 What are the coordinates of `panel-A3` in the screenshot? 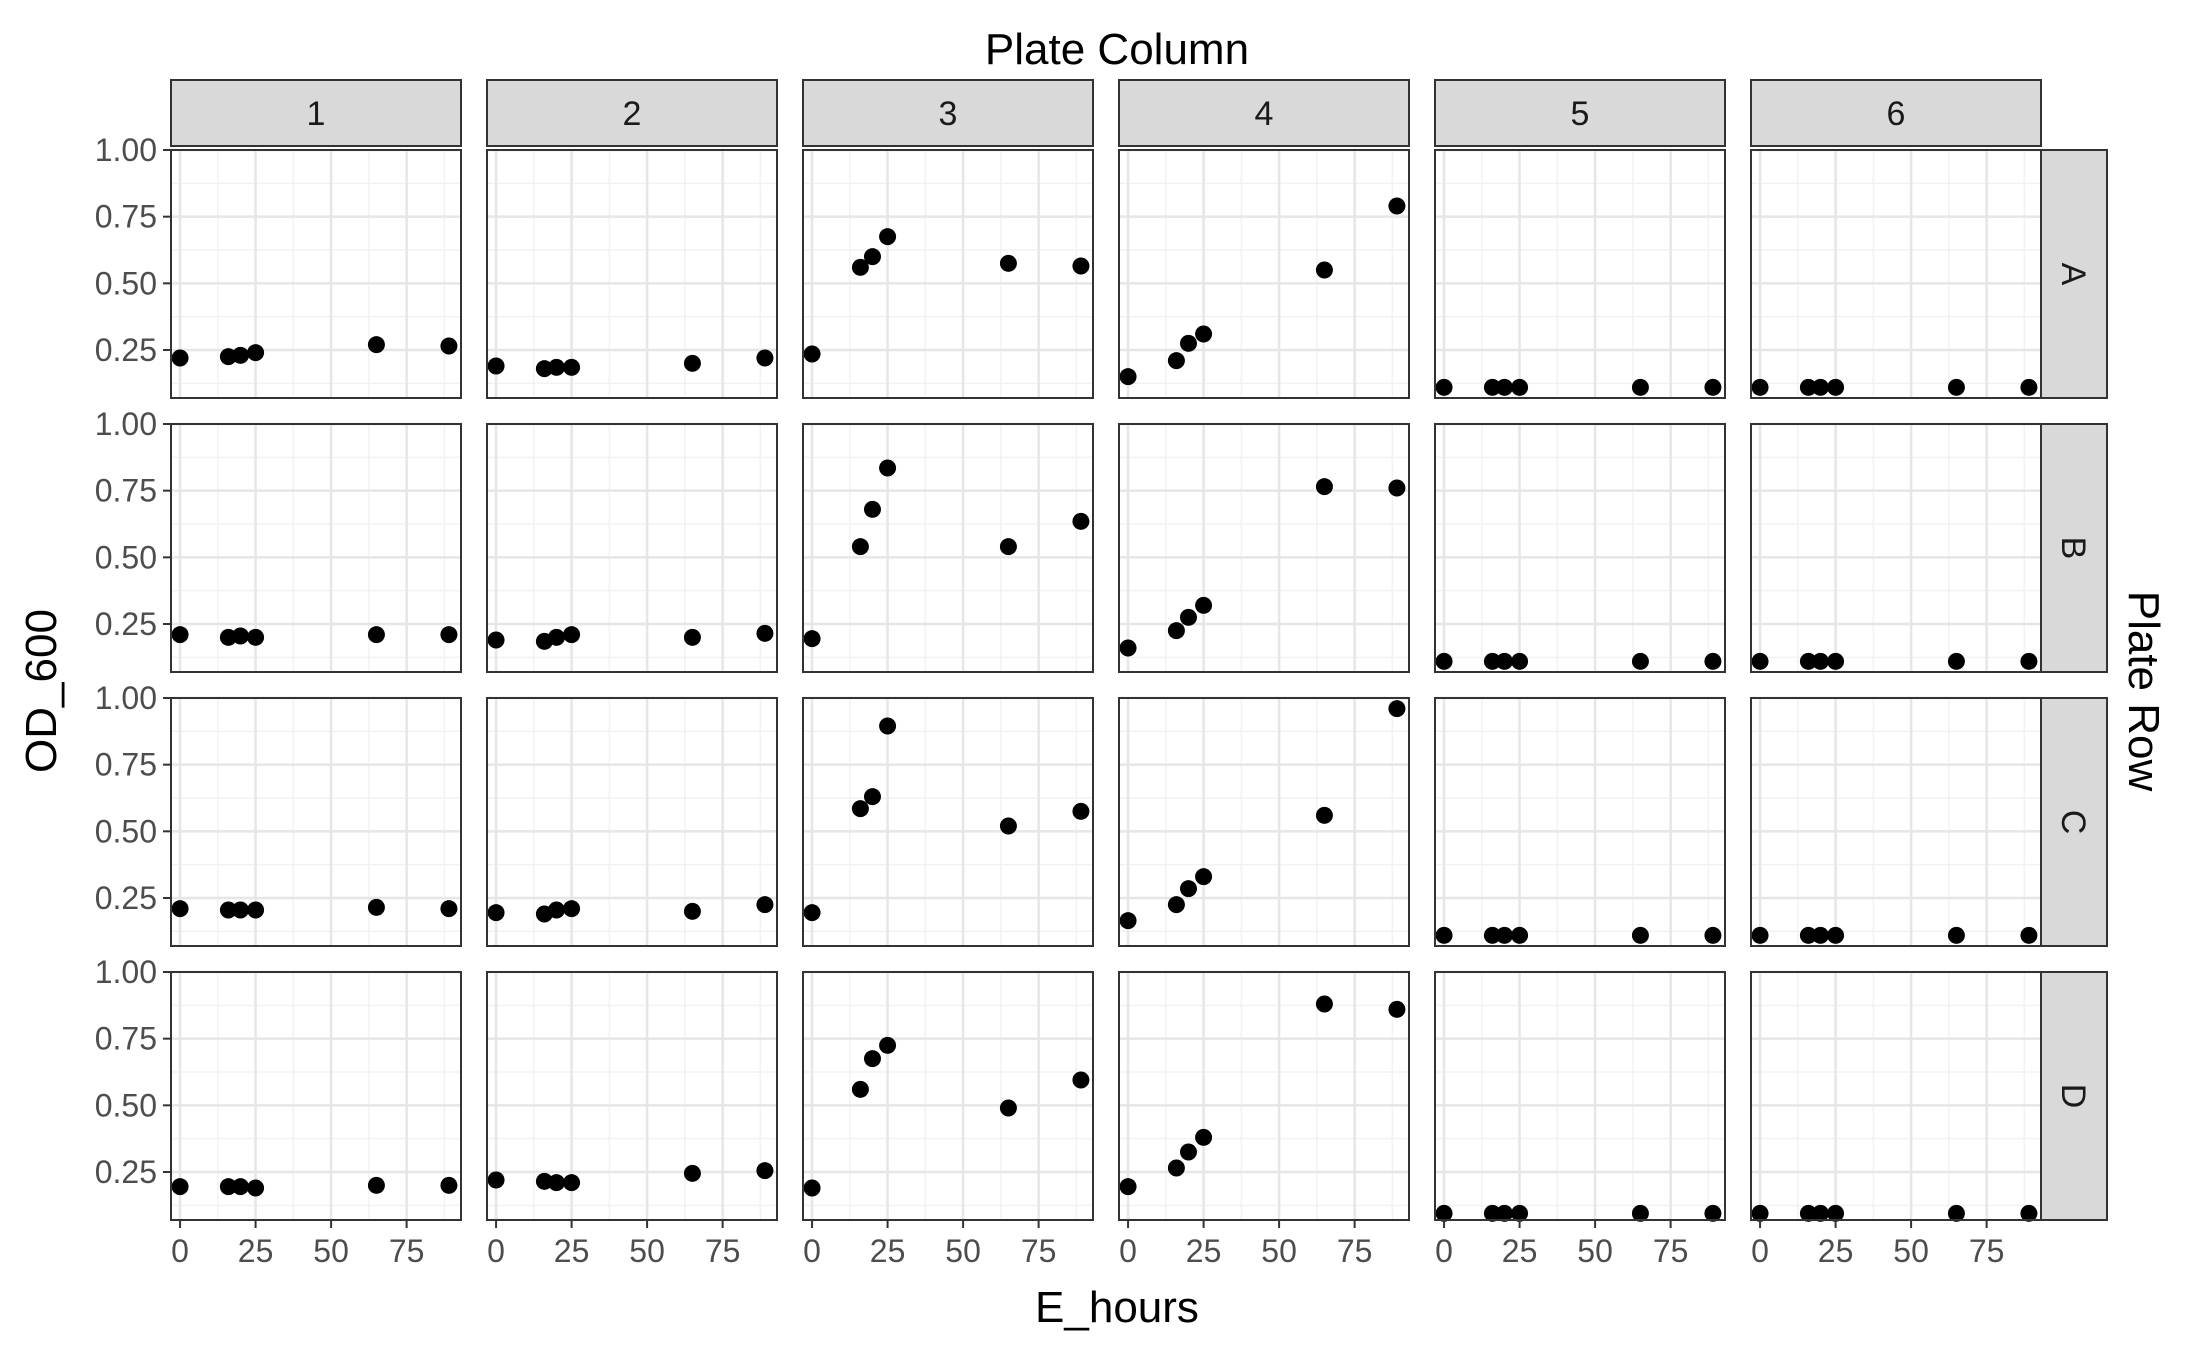 It's located at (948, 273).